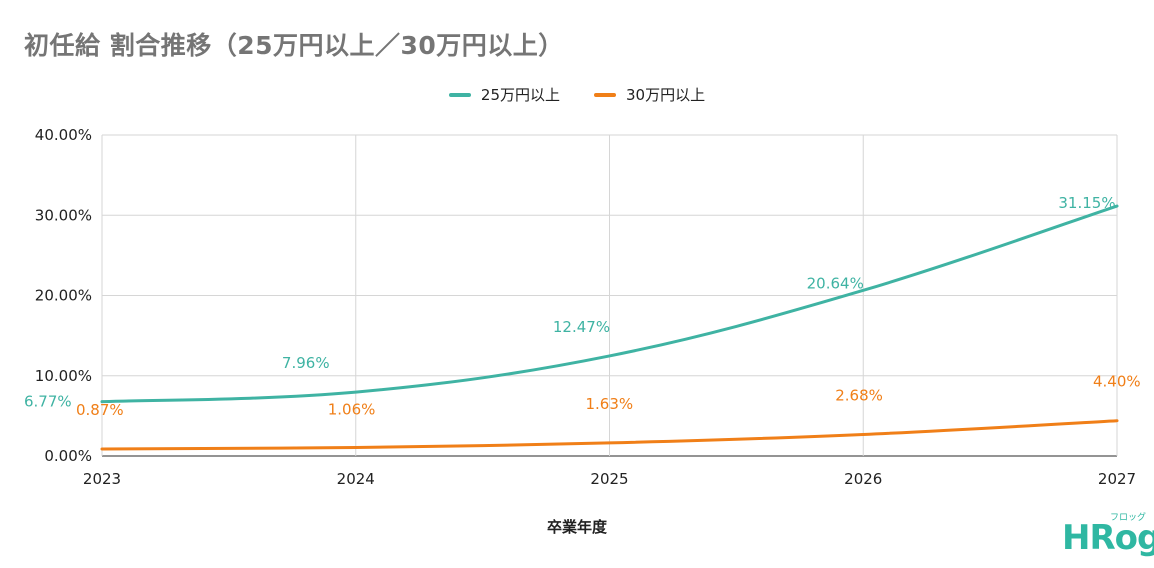 The width and height of the screenshot is (1154, 568). What do you see at coordinates (1117, 382) in the screenshot?
I see `data-label-series-2: 4.40%` at bounding box center [1117, 382].